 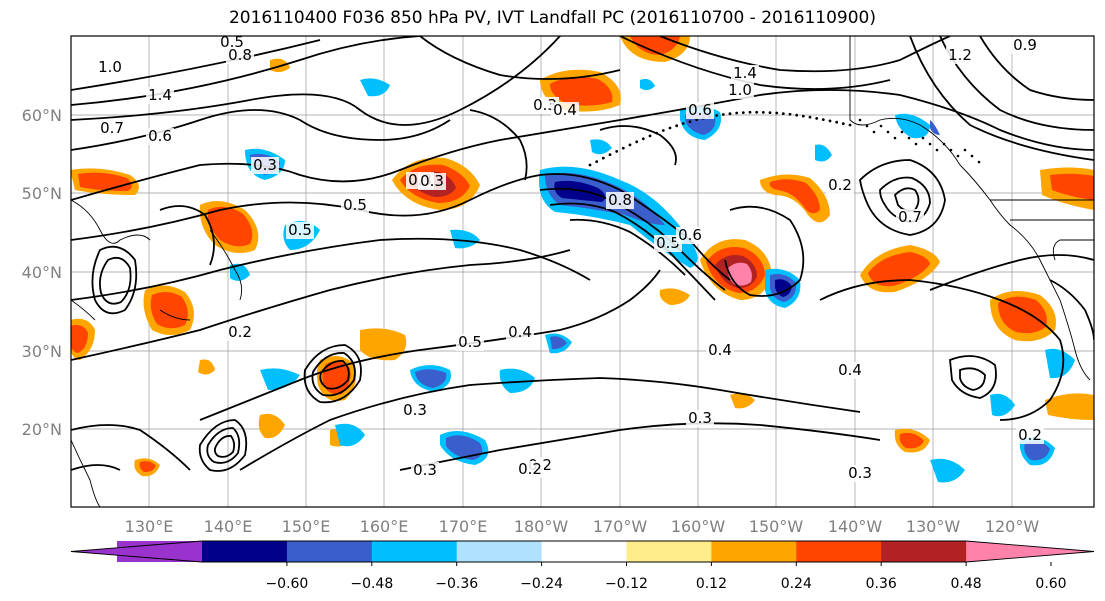 What do you see at coordinates (456, 584) in the screenshot?
I see `colorbar-tick-label: −0.36` at bounding box center [456, 584].